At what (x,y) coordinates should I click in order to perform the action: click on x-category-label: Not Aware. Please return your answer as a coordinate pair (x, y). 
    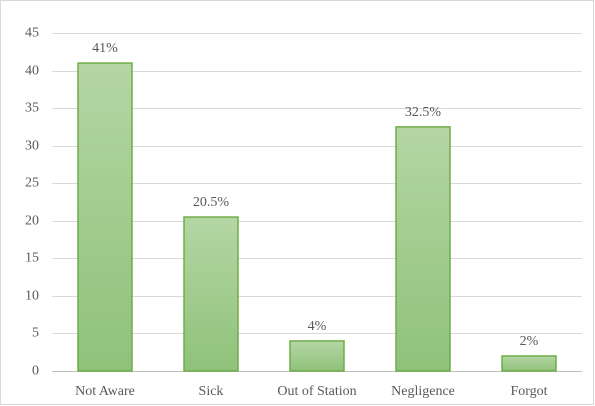
    Looking at the image, I should click on (105, 391).